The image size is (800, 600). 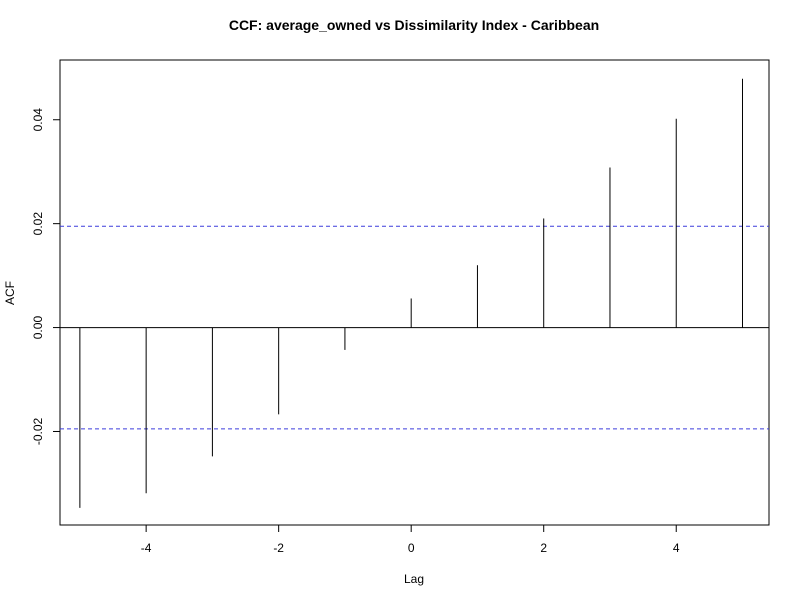 I want to click on y-tick-label: 0.04, so click(x=38, y=120).